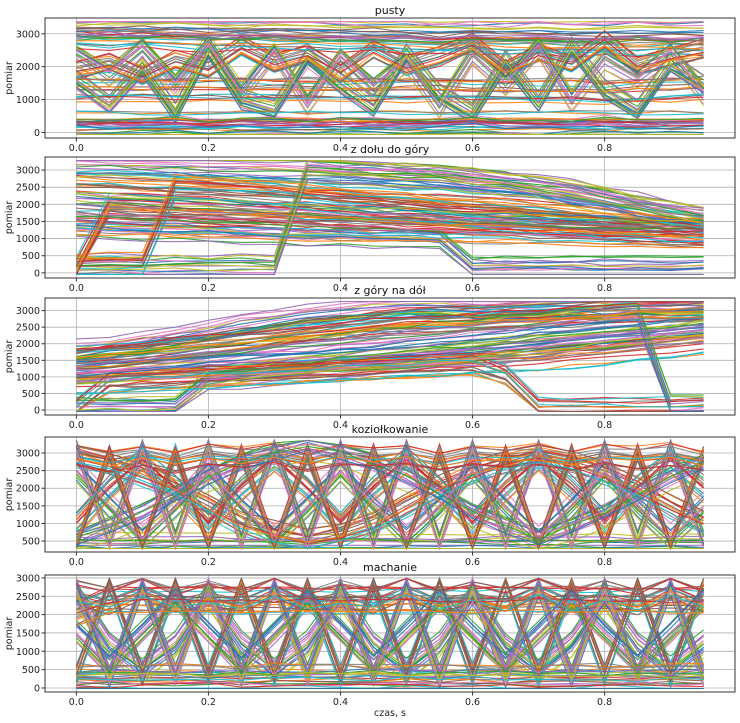 The width and height of the screenshot is (740, 723). Describe the element at coordinates (390, 290) in the screenshot. I see `subplot-title: z góry na dół` at that location.